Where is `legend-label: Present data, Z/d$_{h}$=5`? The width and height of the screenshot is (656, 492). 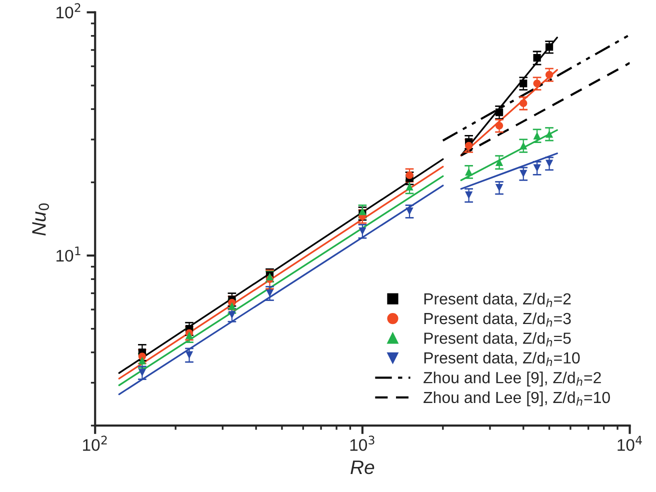
legend-label: Present data, Z/d$_{h}$=5 is located at coordinates (497, 339).